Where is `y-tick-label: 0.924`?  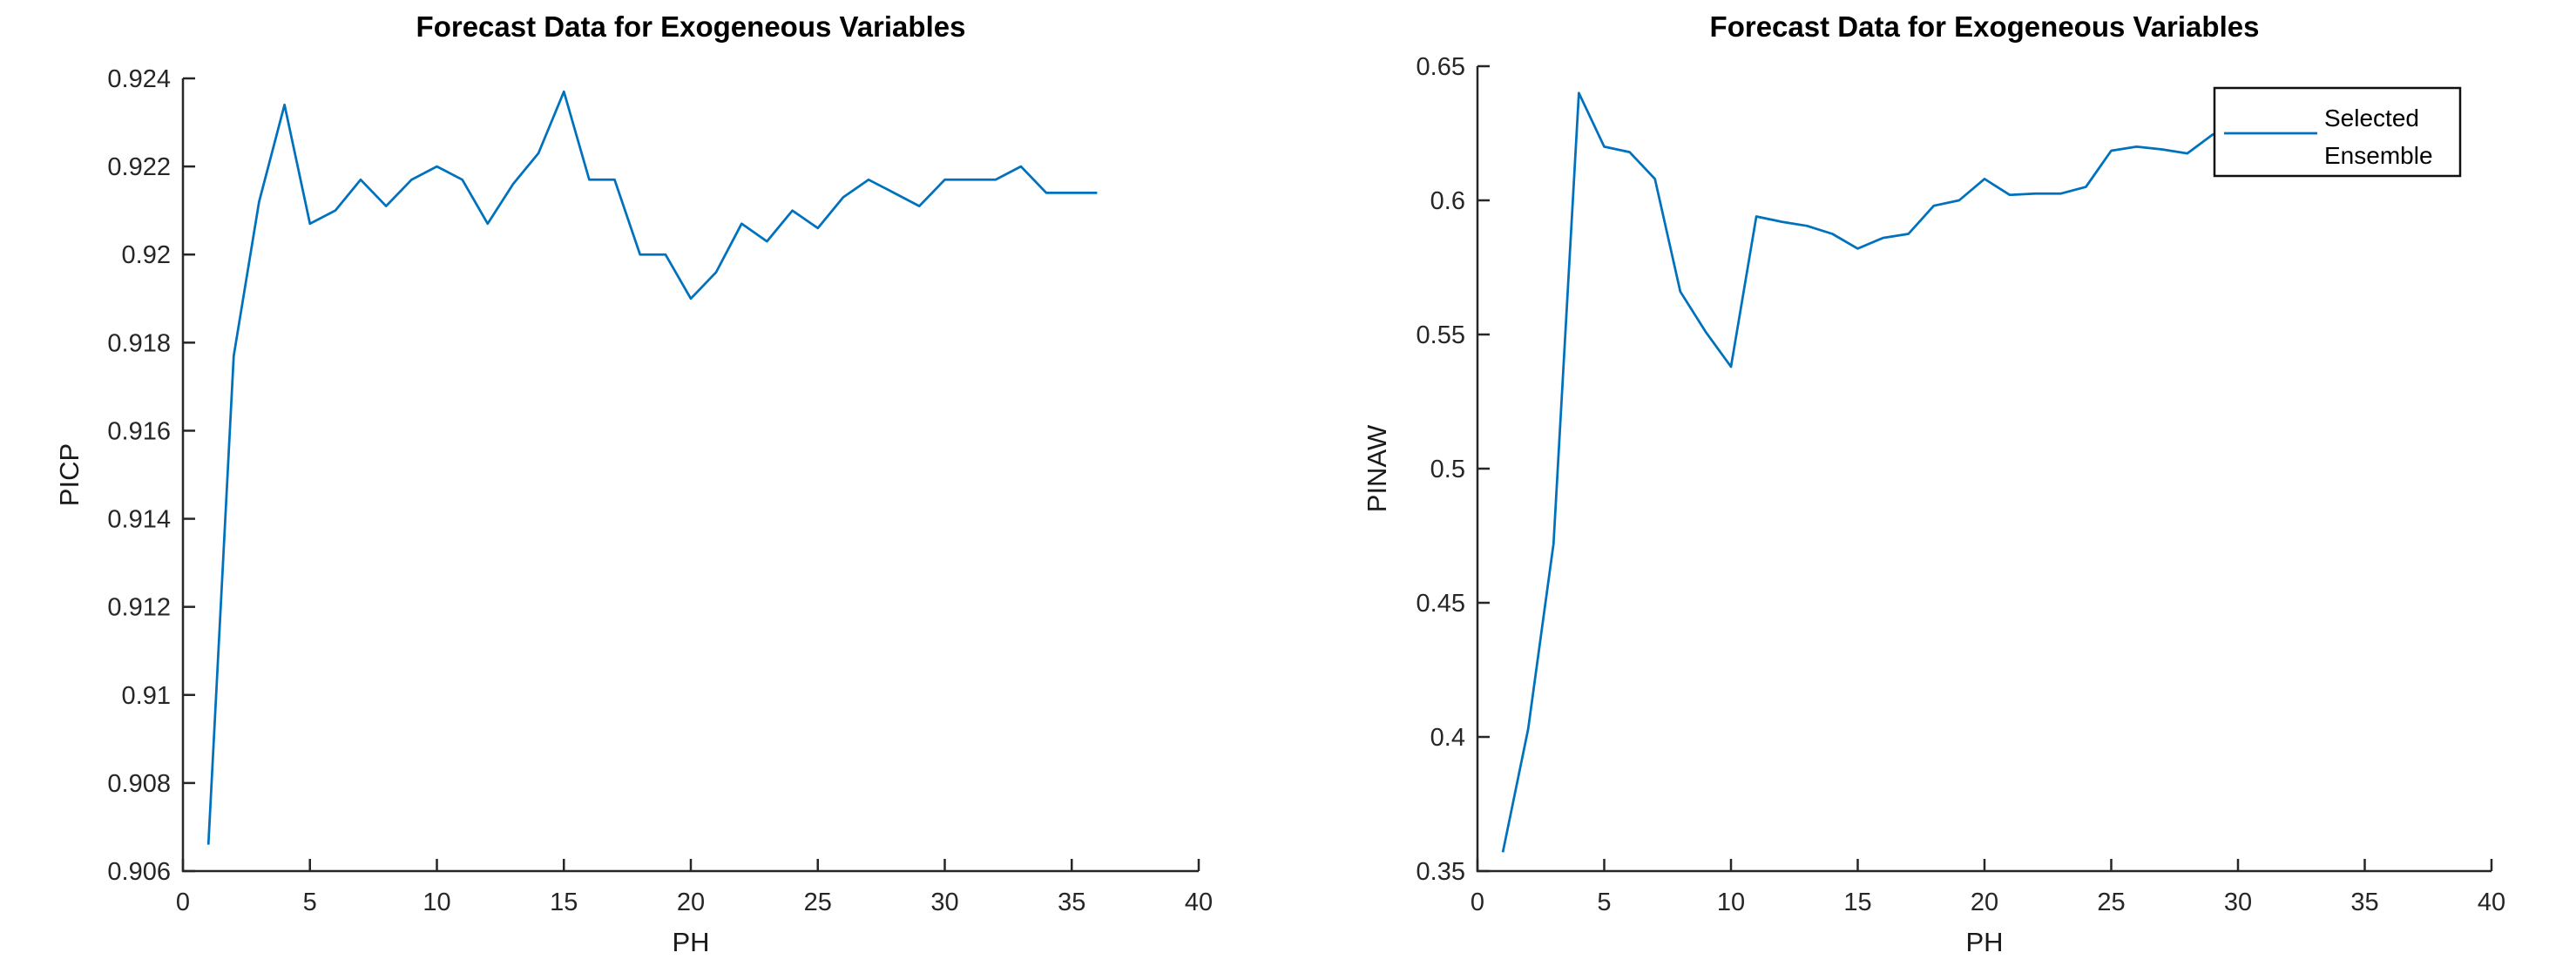 y-tick-label: 0.924 is located at coordinates (139, 79).